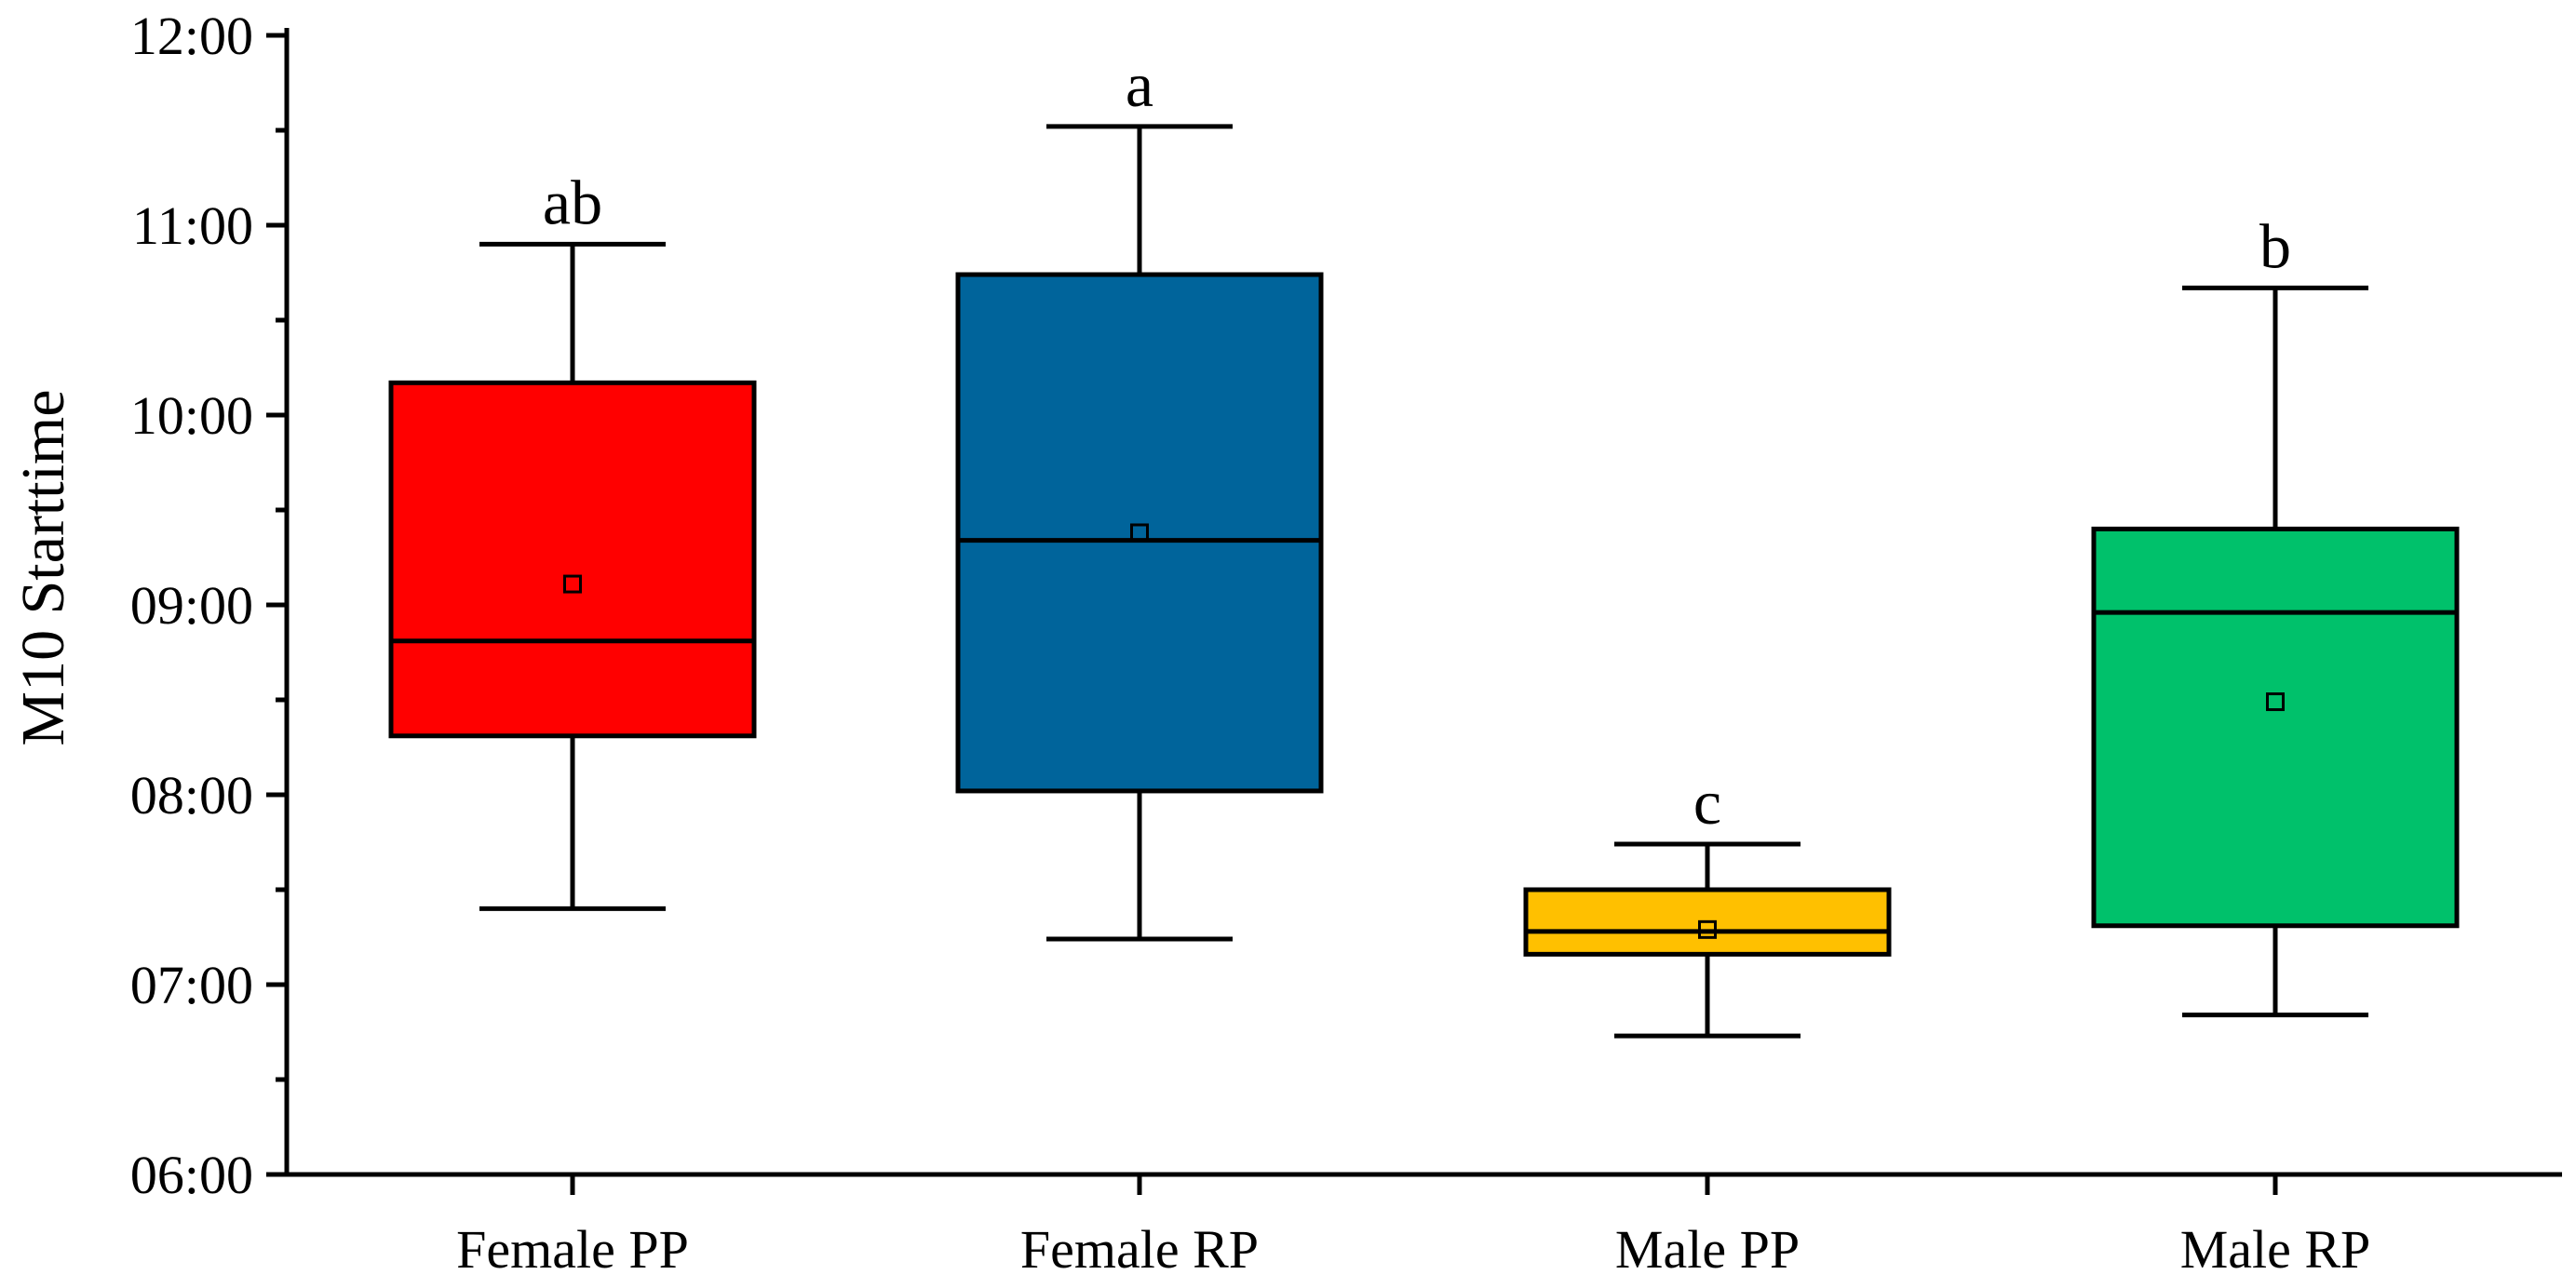 This screenshot has height=1288, width=2576. Describe the element at coordinates (1707, 1249) in the screenshot. I see `x-tick-label: Male PP` at that location.